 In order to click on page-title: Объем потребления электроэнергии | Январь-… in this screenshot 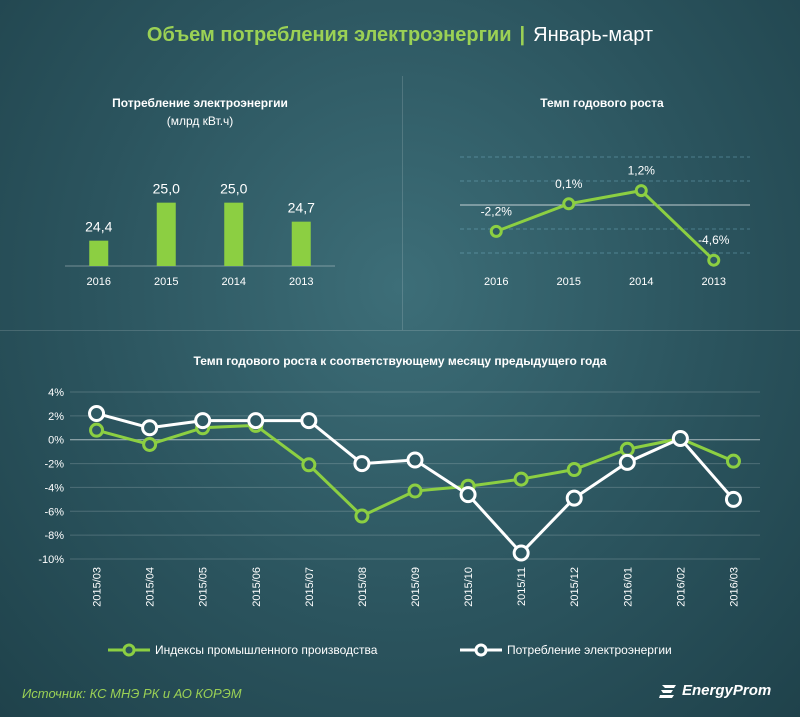, I will do `click(400, 35)`.